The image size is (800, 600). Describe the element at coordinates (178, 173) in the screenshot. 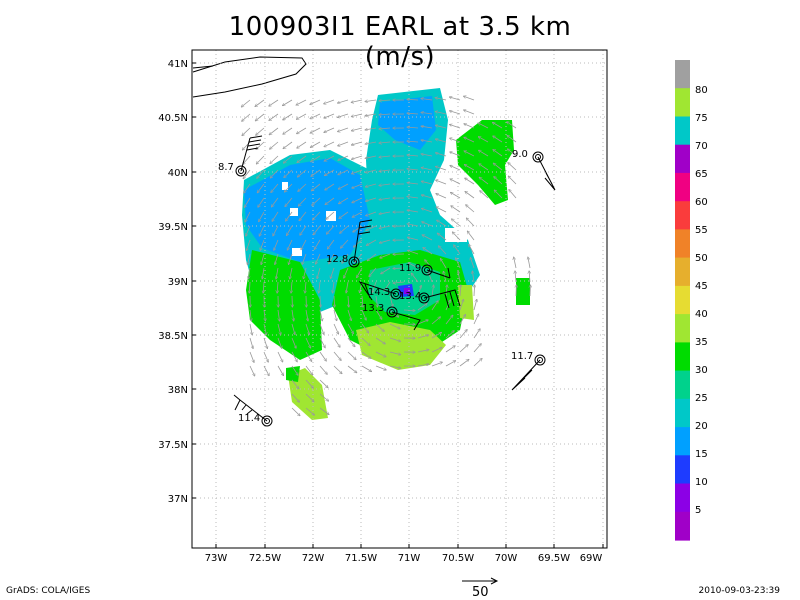

I see `lat-label: 40N` at that location.